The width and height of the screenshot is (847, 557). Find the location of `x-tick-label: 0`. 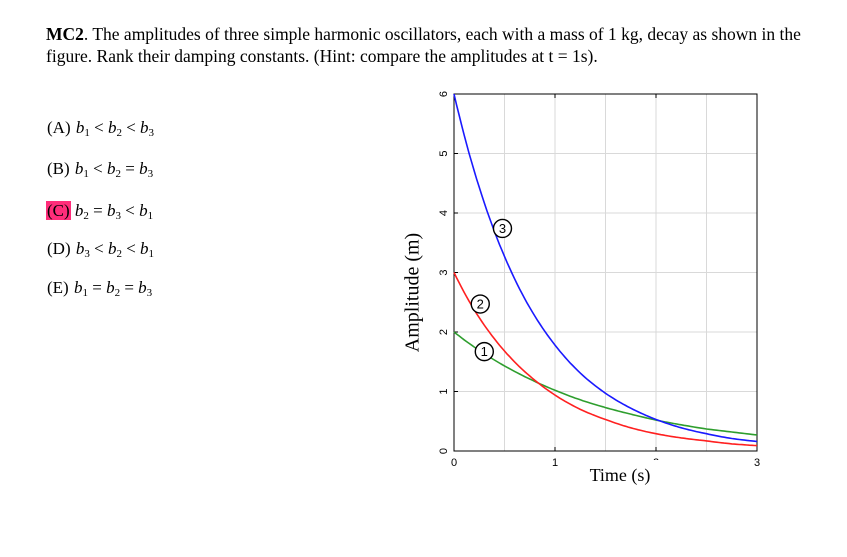

x-tick-label: 0 is located at coordinates (454, 463).